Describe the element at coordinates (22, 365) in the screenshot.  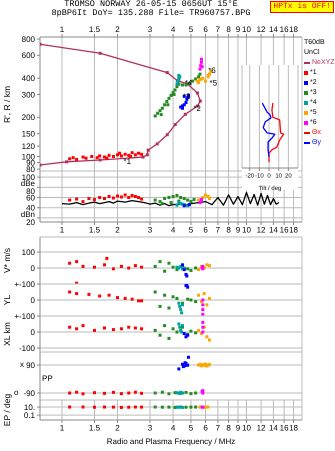
I see `text: x` at that location.